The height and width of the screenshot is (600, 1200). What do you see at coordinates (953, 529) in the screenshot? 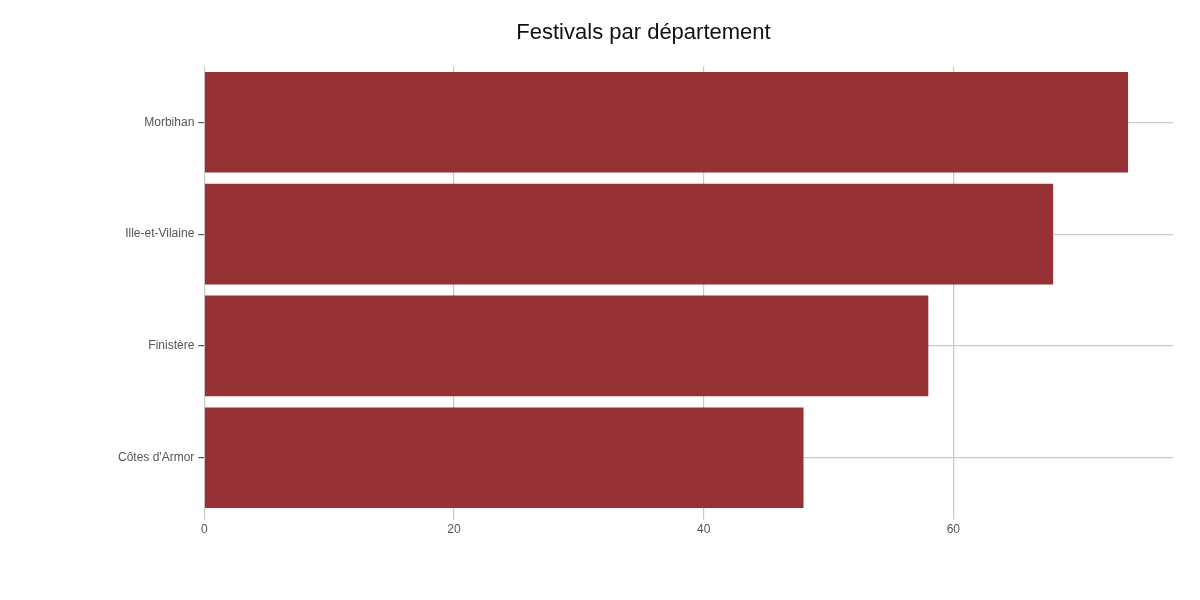
I see `x-tick-label: 60` at bounding box center [953, 529].